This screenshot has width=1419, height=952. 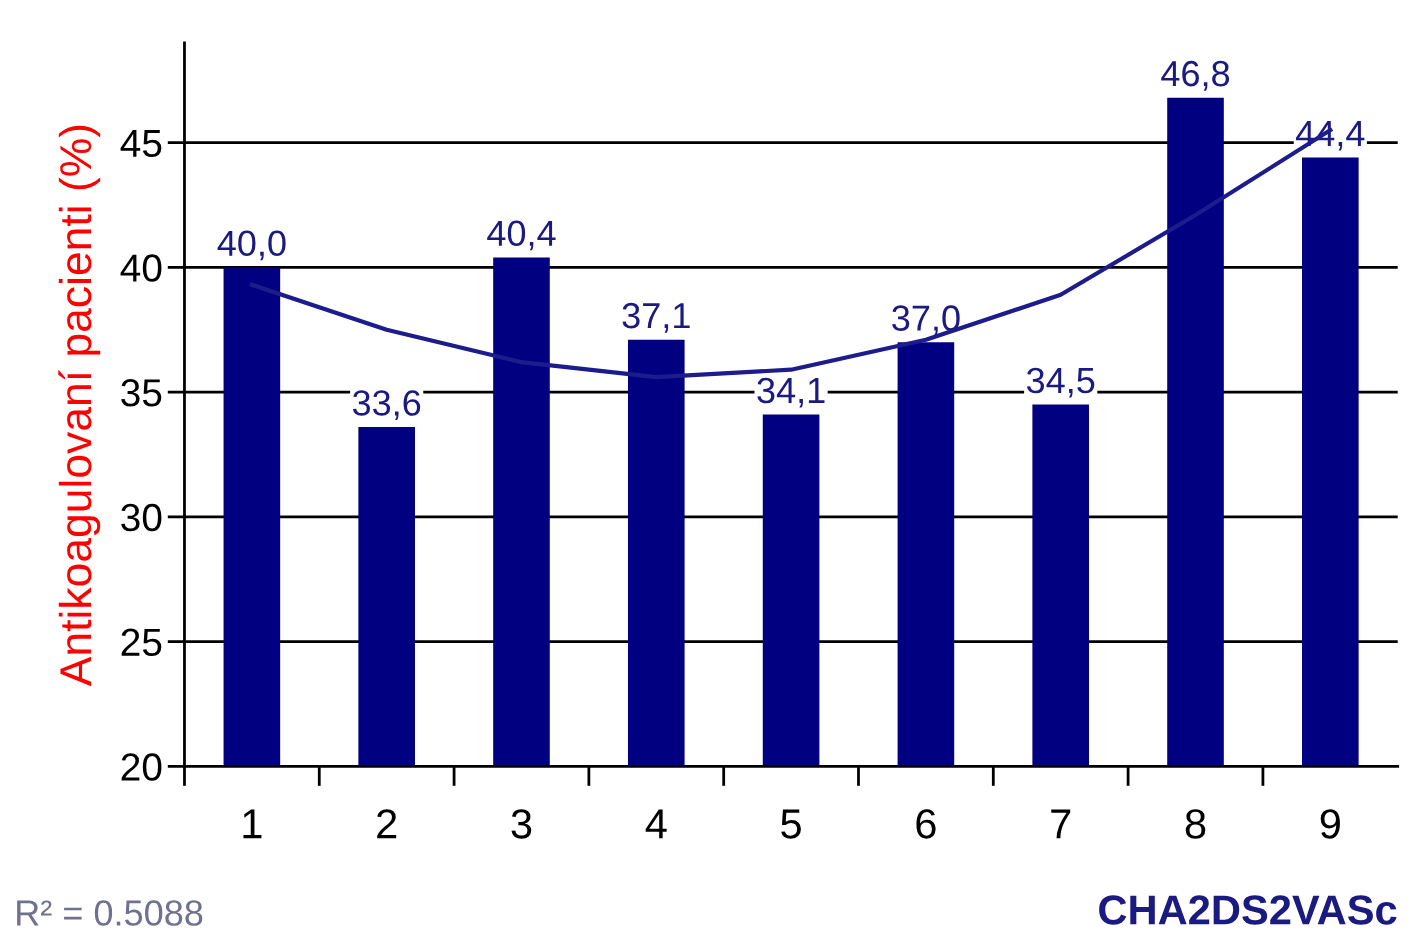 What do you see at coordinates (141, 642) in the screenshot?
I see `y-tick-label: 25` at bounding box center [141, 642].